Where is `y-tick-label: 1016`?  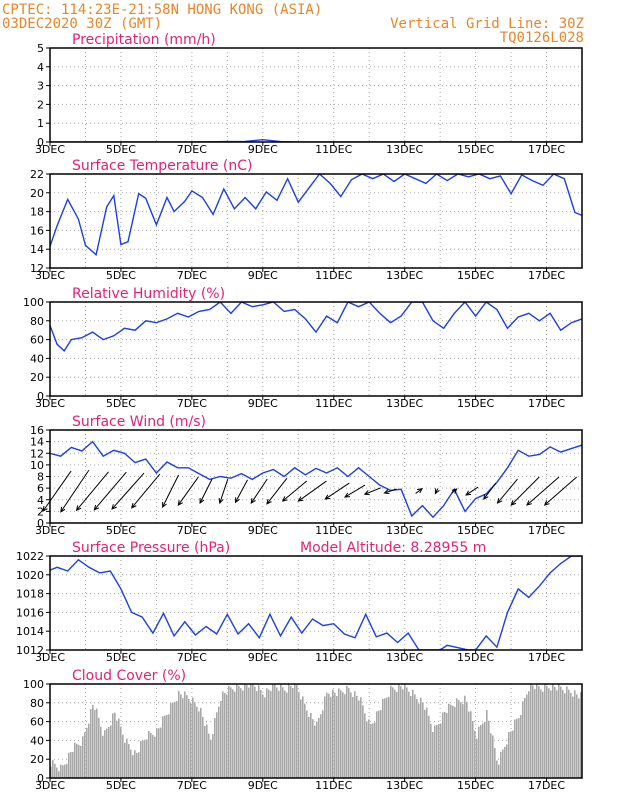 y-tick-label: 1016 is located at coordinates (30, 612).